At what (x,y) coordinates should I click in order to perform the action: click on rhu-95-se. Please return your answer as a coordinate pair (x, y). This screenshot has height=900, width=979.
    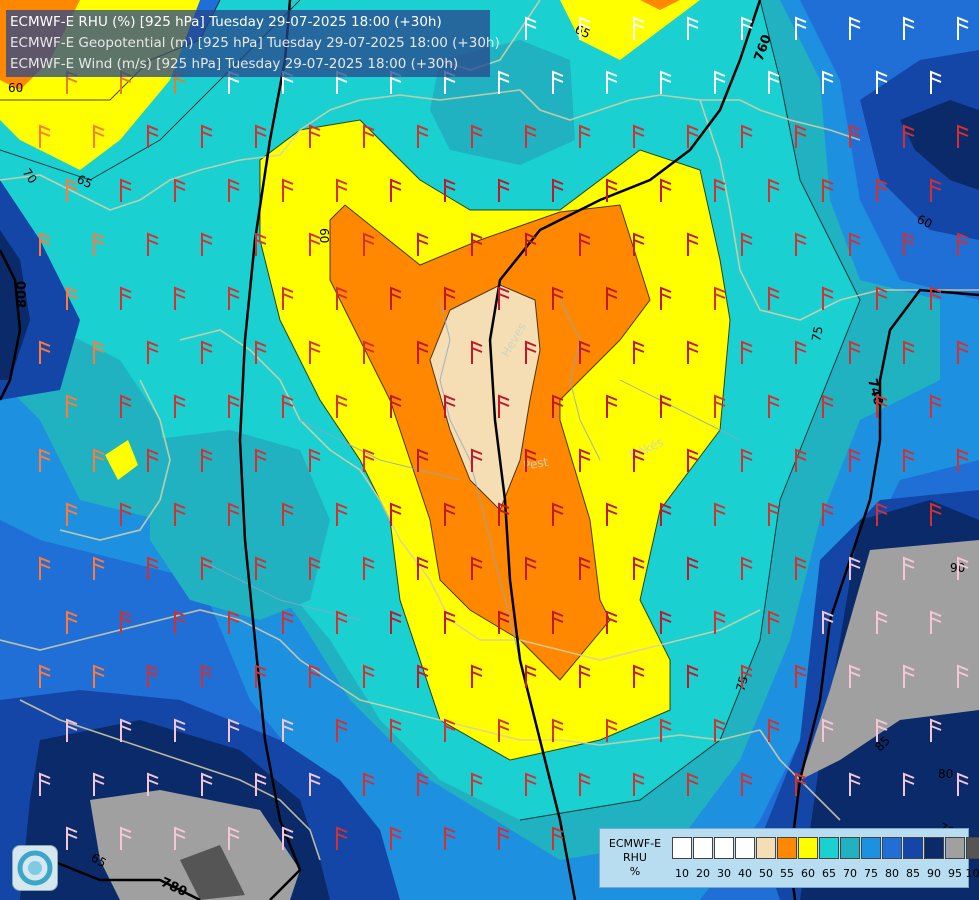
    Looking at the image, I should click on (889, 660).